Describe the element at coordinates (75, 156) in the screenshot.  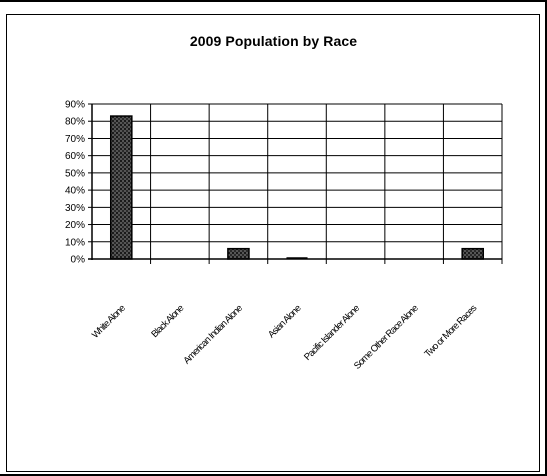
I see `y-tick-label: 60%` at that location.